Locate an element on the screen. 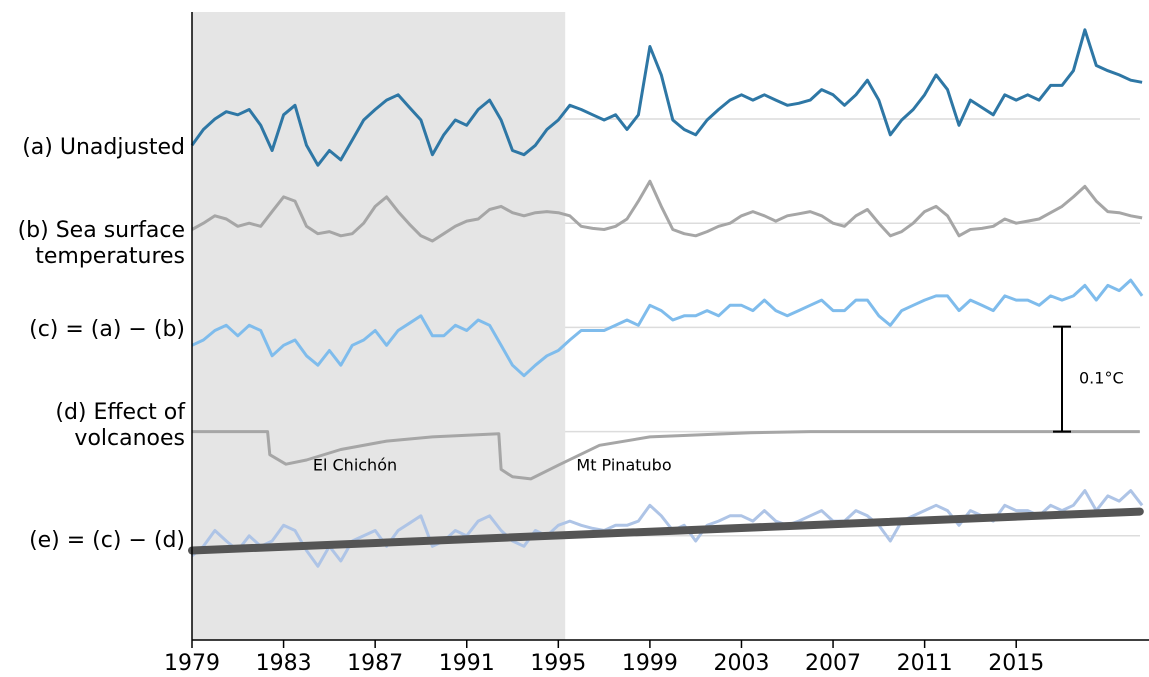 The height and width of the screenshot is (677, 1149). x-tick-label: 1991 is located at coordinates (467, 663).